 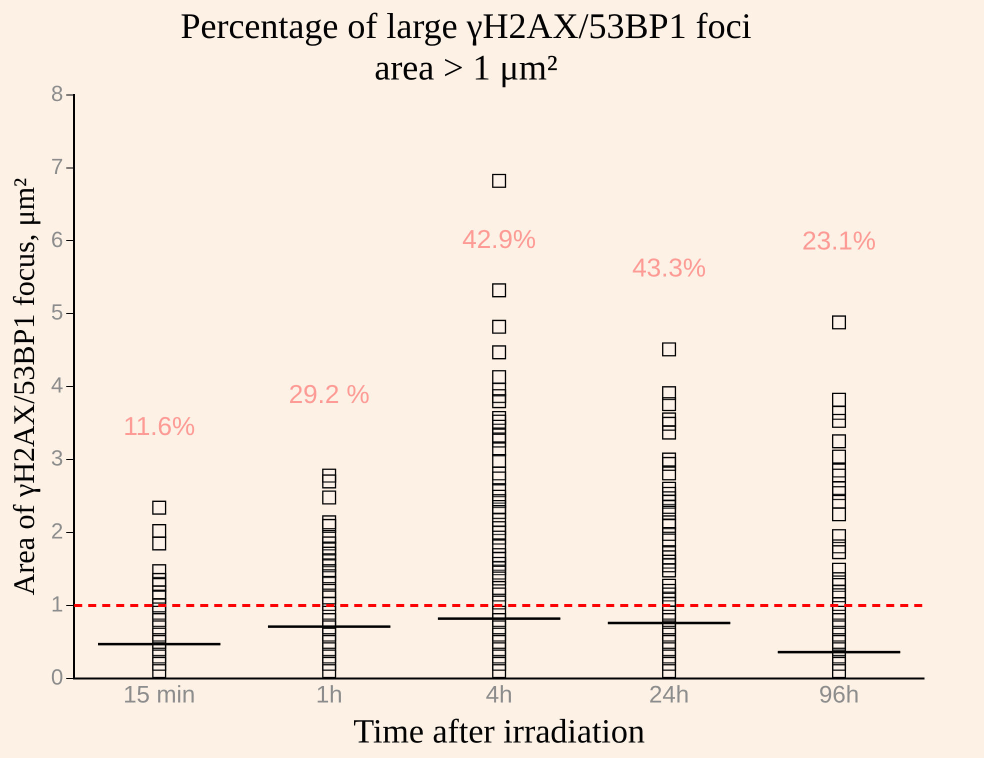 What do you see at coordinates (57, 312) in the screenshot?
I see `y-tick-label: 5` at bounding box center [57, 312].